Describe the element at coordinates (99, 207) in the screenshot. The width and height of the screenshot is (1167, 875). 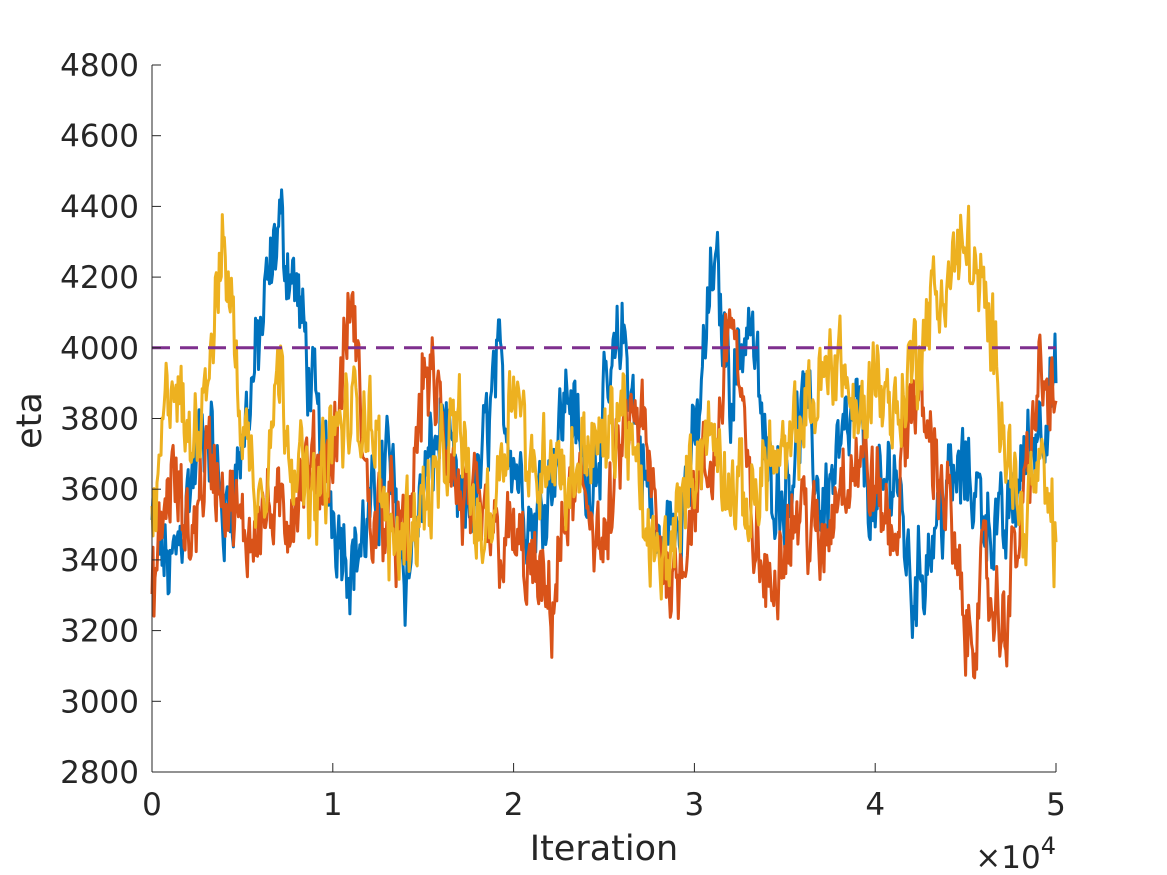
I see `y-tick-label: 4400` at that location.